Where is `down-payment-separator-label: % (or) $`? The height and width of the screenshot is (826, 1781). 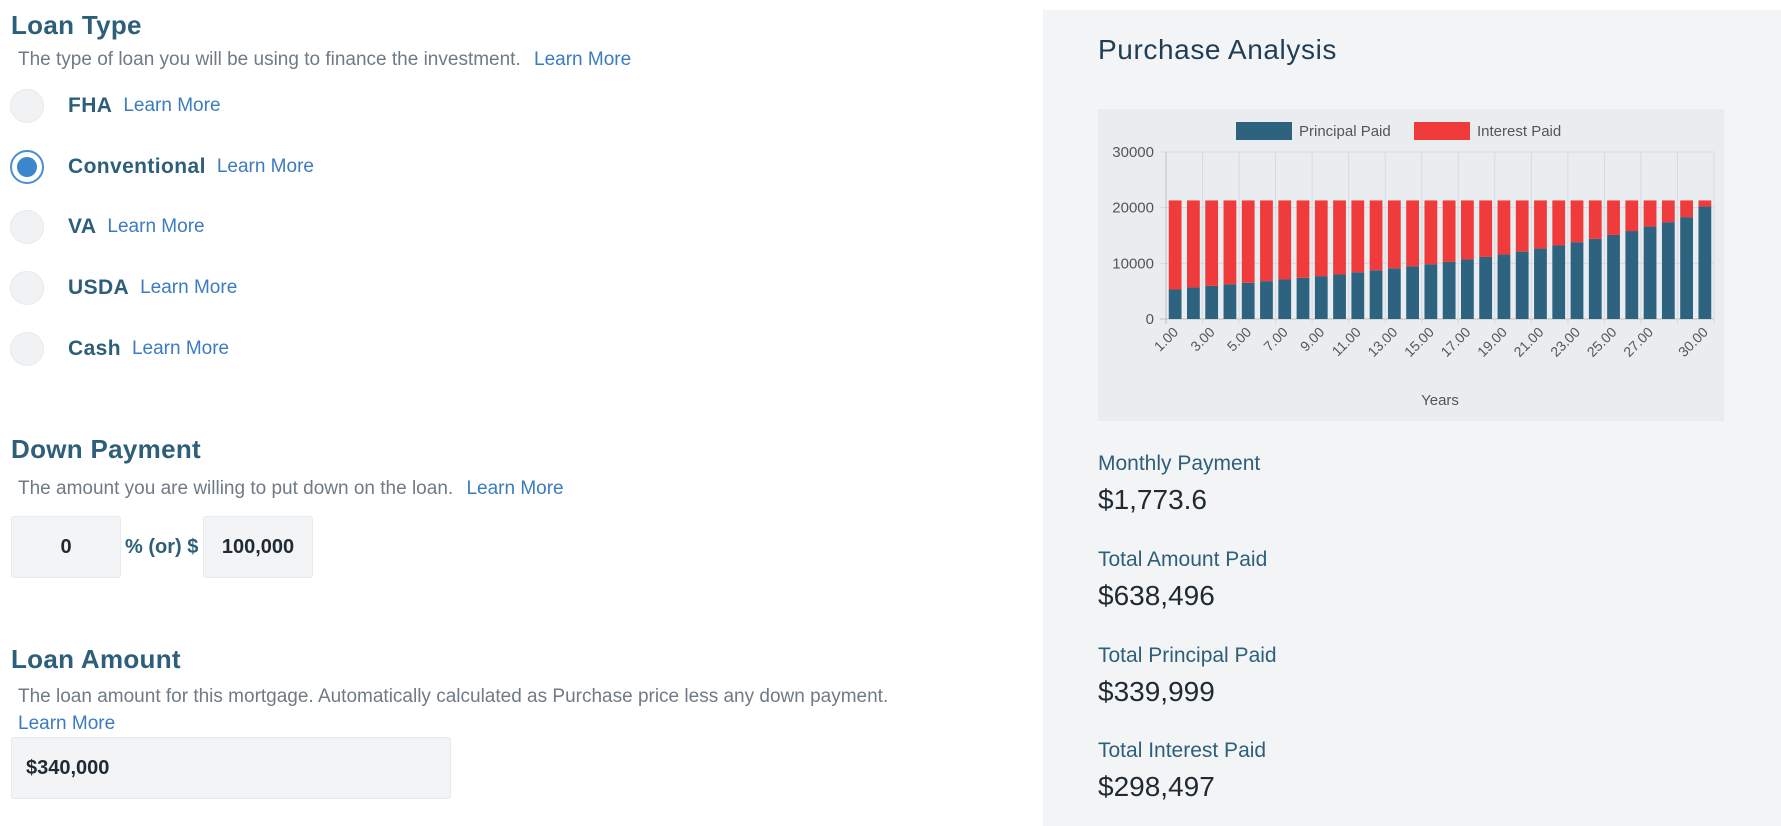 down-payment-separator-label: % (or) $ is located at coordinates (162, 547).